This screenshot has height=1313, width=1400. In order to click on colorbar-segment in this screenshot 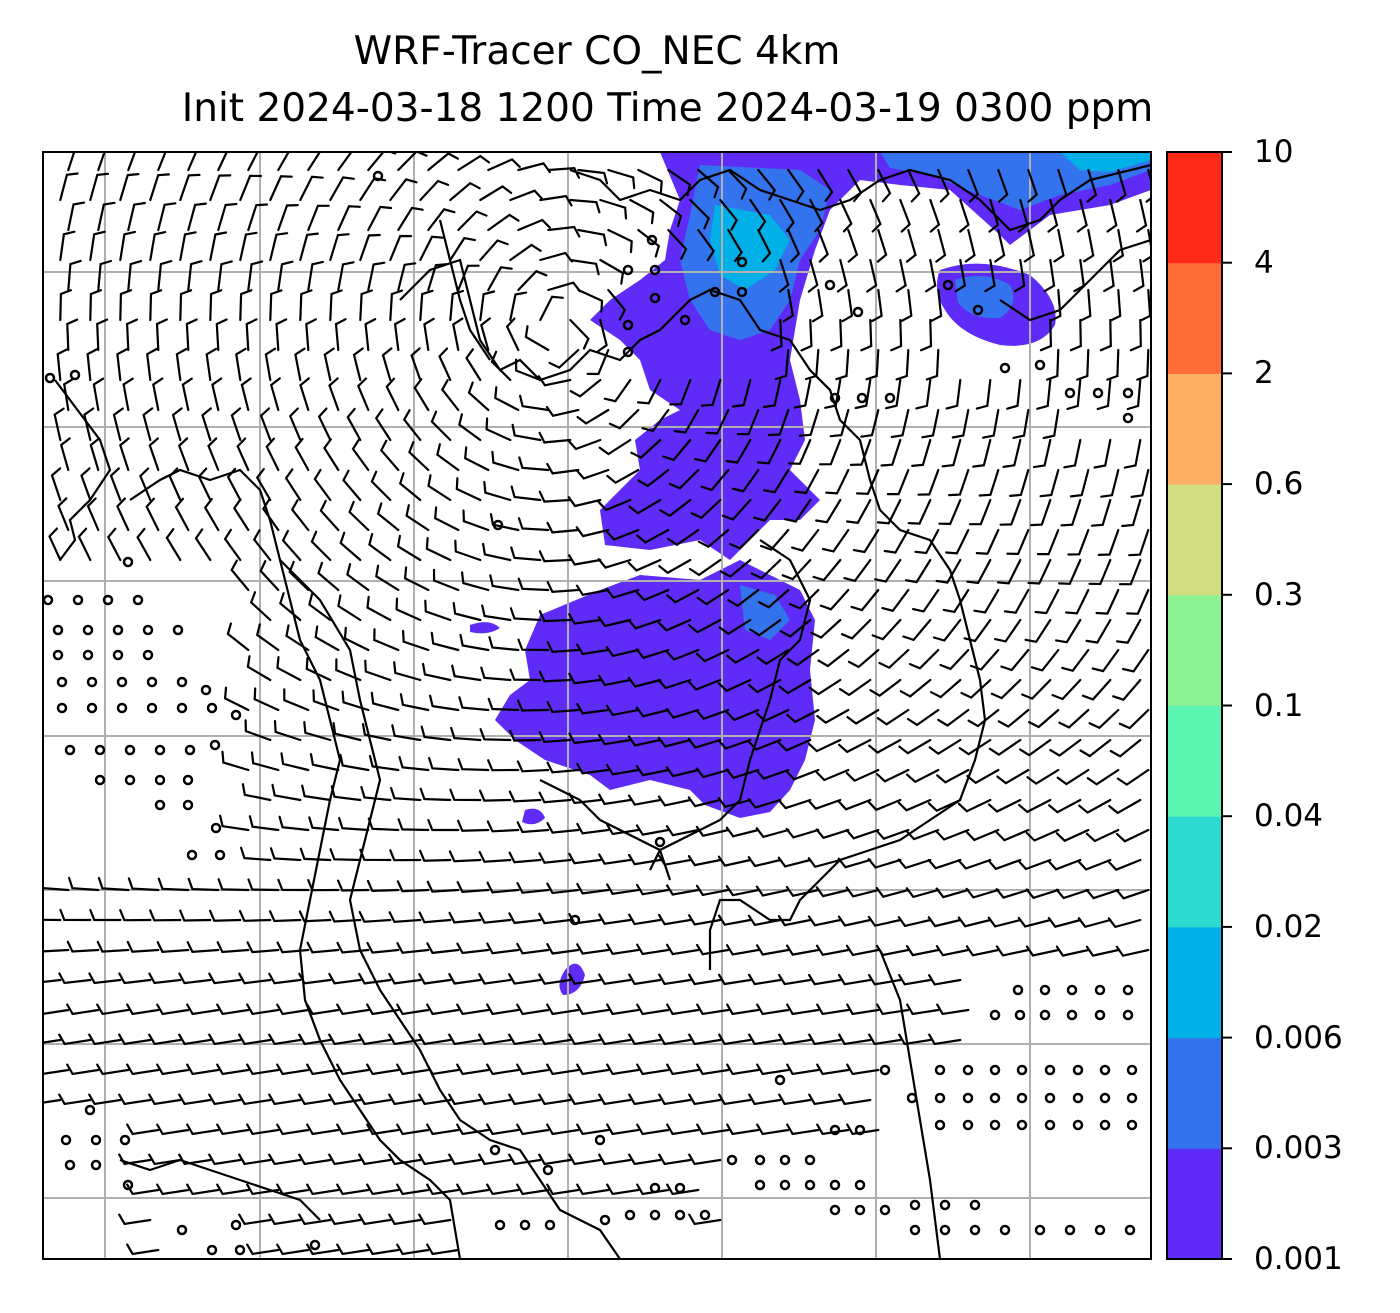, I will do `click(1194, 650)`.